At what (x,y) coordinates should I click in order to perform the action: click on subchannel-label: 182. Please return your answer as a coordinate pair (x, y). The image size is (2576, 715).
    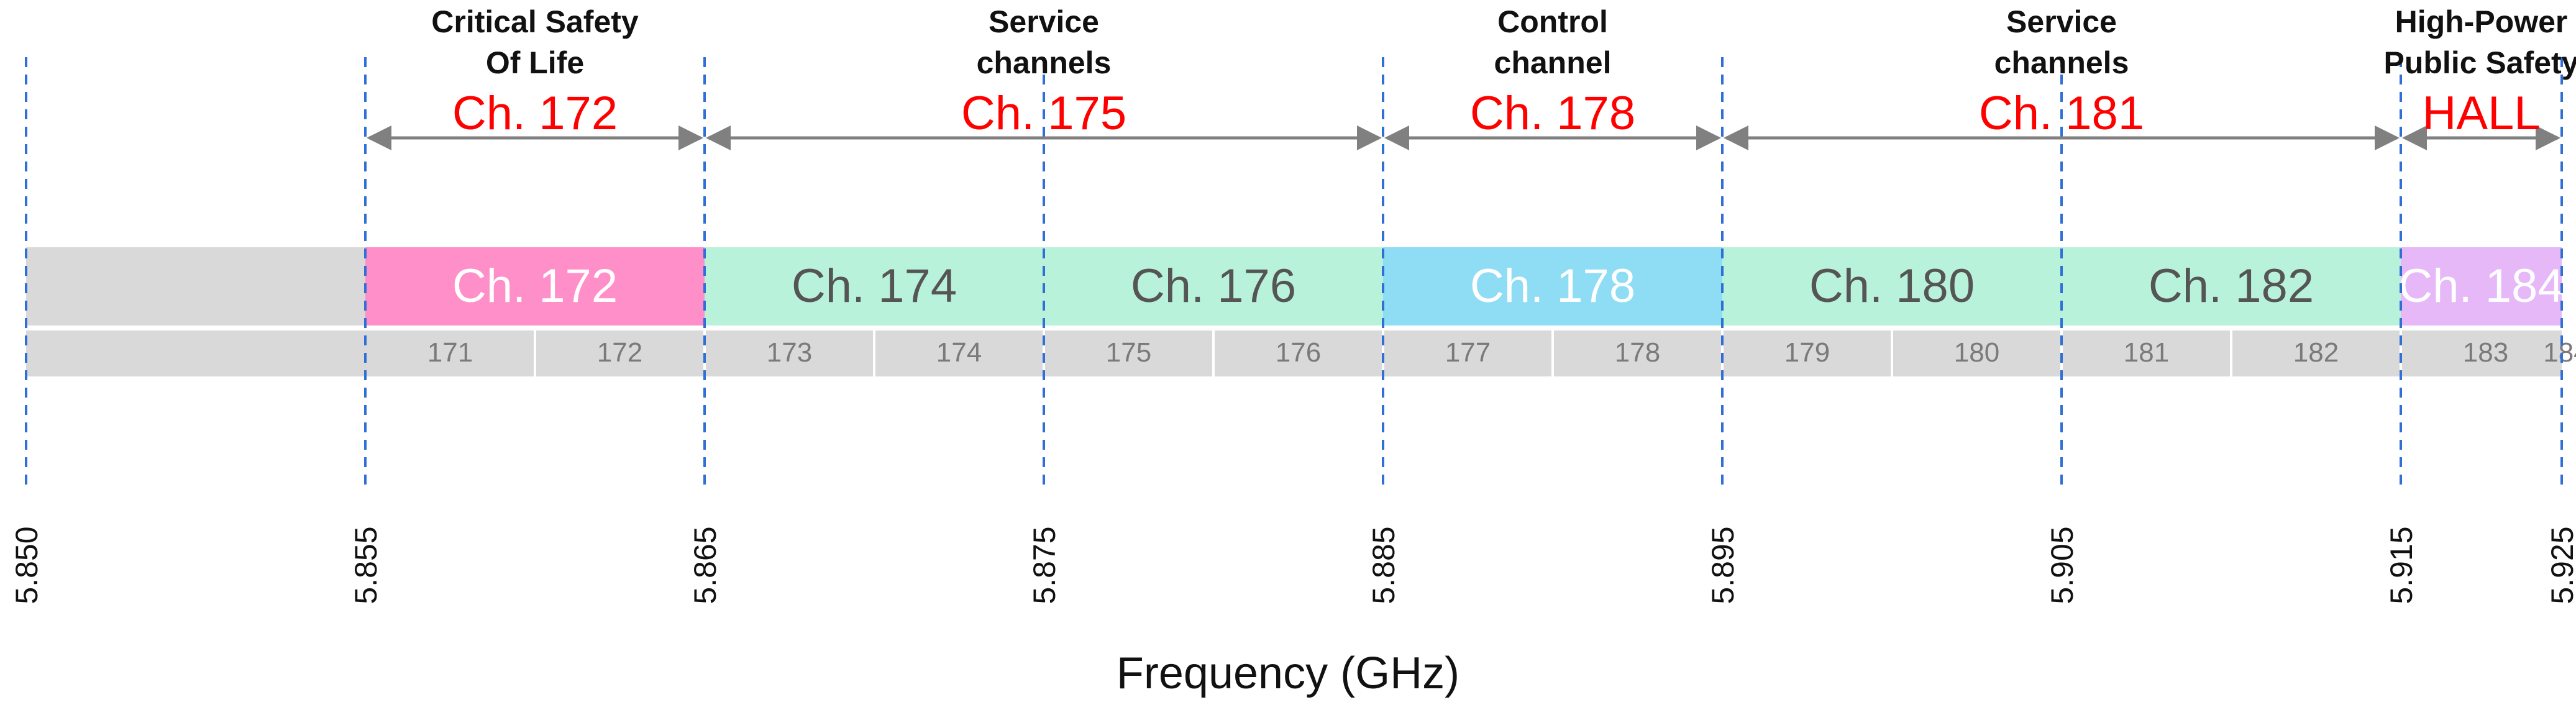
    Looking at the image, I should click on (2316, 352).